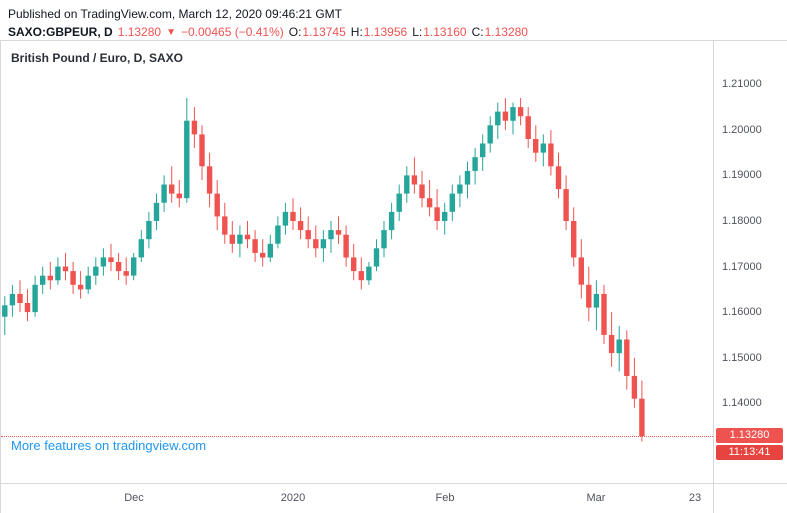 The image size is (787, 513). I want to click on price-change: −0.00465 (−0.41%), so click(232, 32).